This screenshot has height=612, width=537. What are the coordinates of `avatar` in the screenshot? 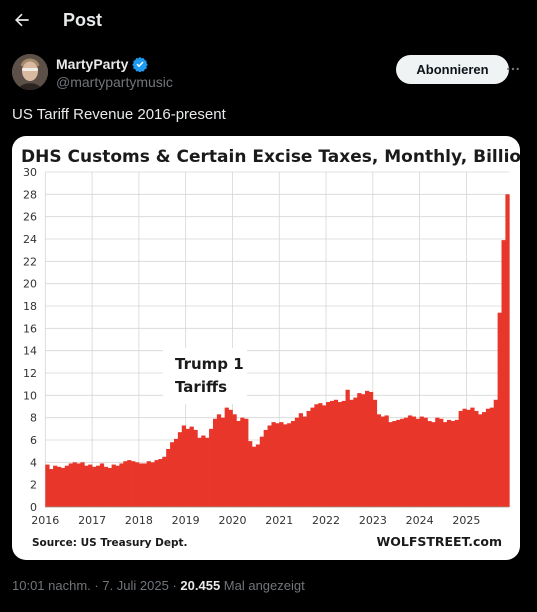 It's located at (30, 72).